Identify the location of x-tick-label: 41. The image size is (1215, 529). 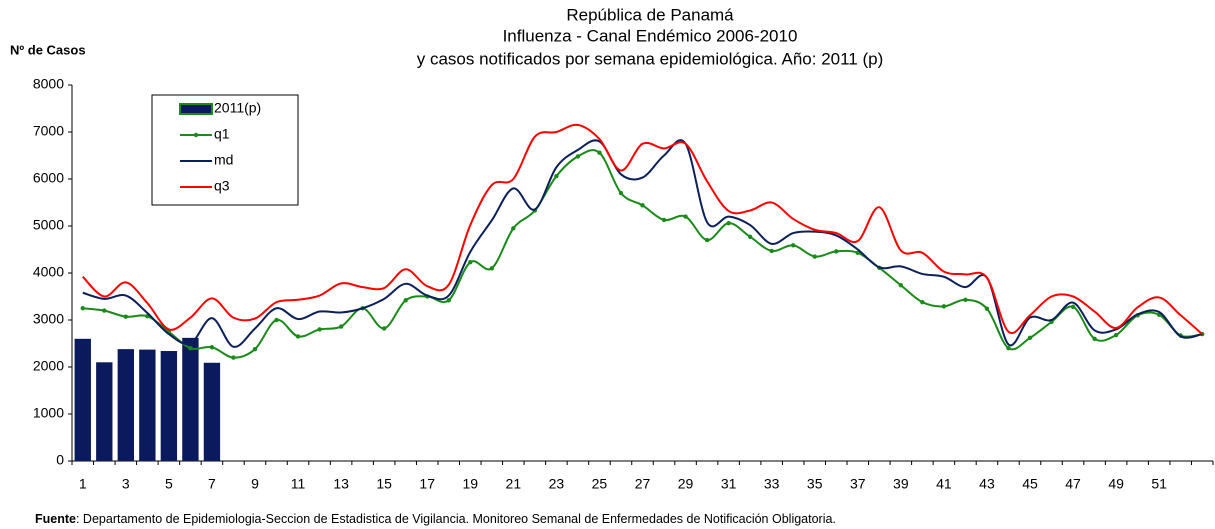
(944, 484).